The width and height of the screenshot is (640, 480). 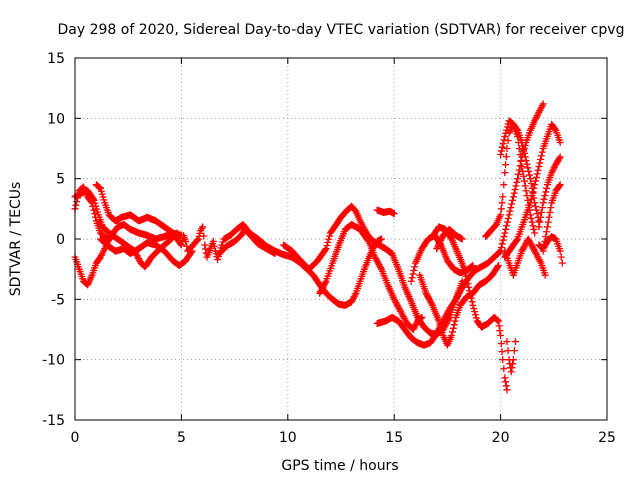 What do you see at coordinates (181, 438) in the screenshot?
I see `x-tick-label: 5` at bounding box center [181, 438].